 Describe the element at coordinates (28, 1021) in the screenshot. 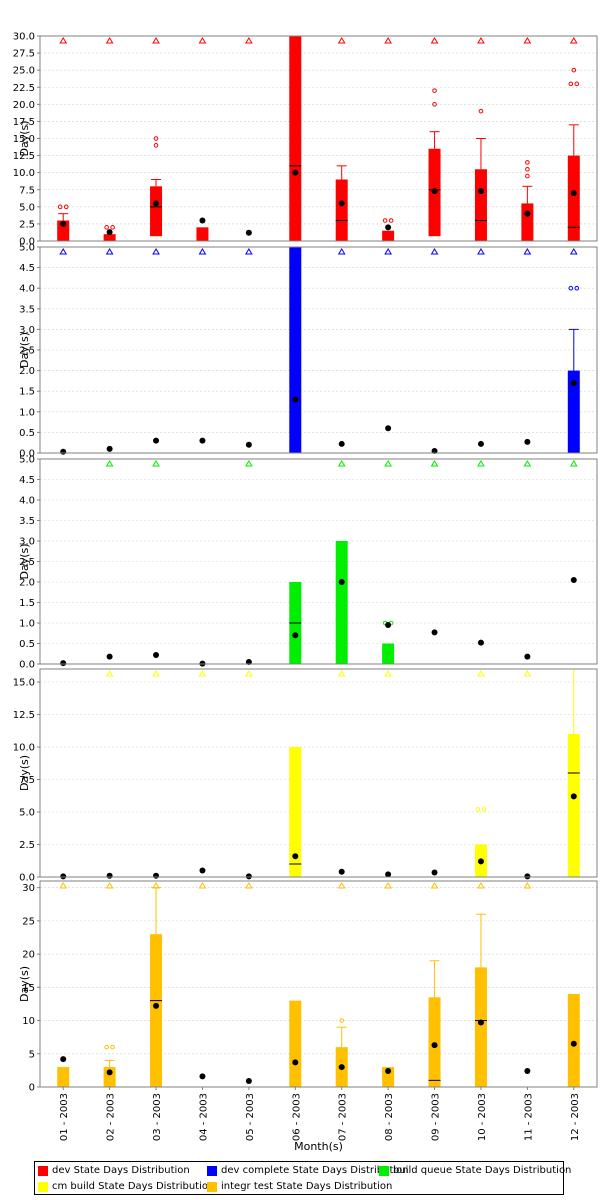

I see `y-tick-label: 10` at that location.